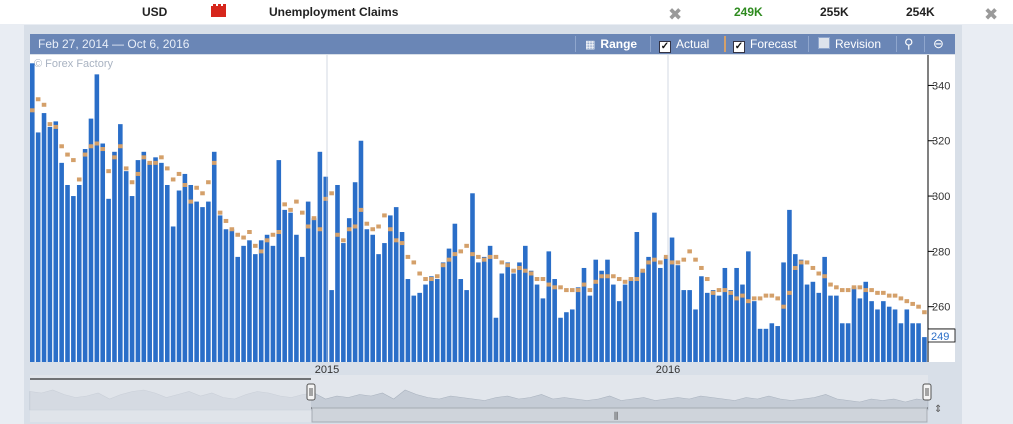 This screenshot has width=1013, height=424. Describe the element at coordinates (684, 44) in the screenshot. I see `actual-toggle: ✓ Actual` at that location.